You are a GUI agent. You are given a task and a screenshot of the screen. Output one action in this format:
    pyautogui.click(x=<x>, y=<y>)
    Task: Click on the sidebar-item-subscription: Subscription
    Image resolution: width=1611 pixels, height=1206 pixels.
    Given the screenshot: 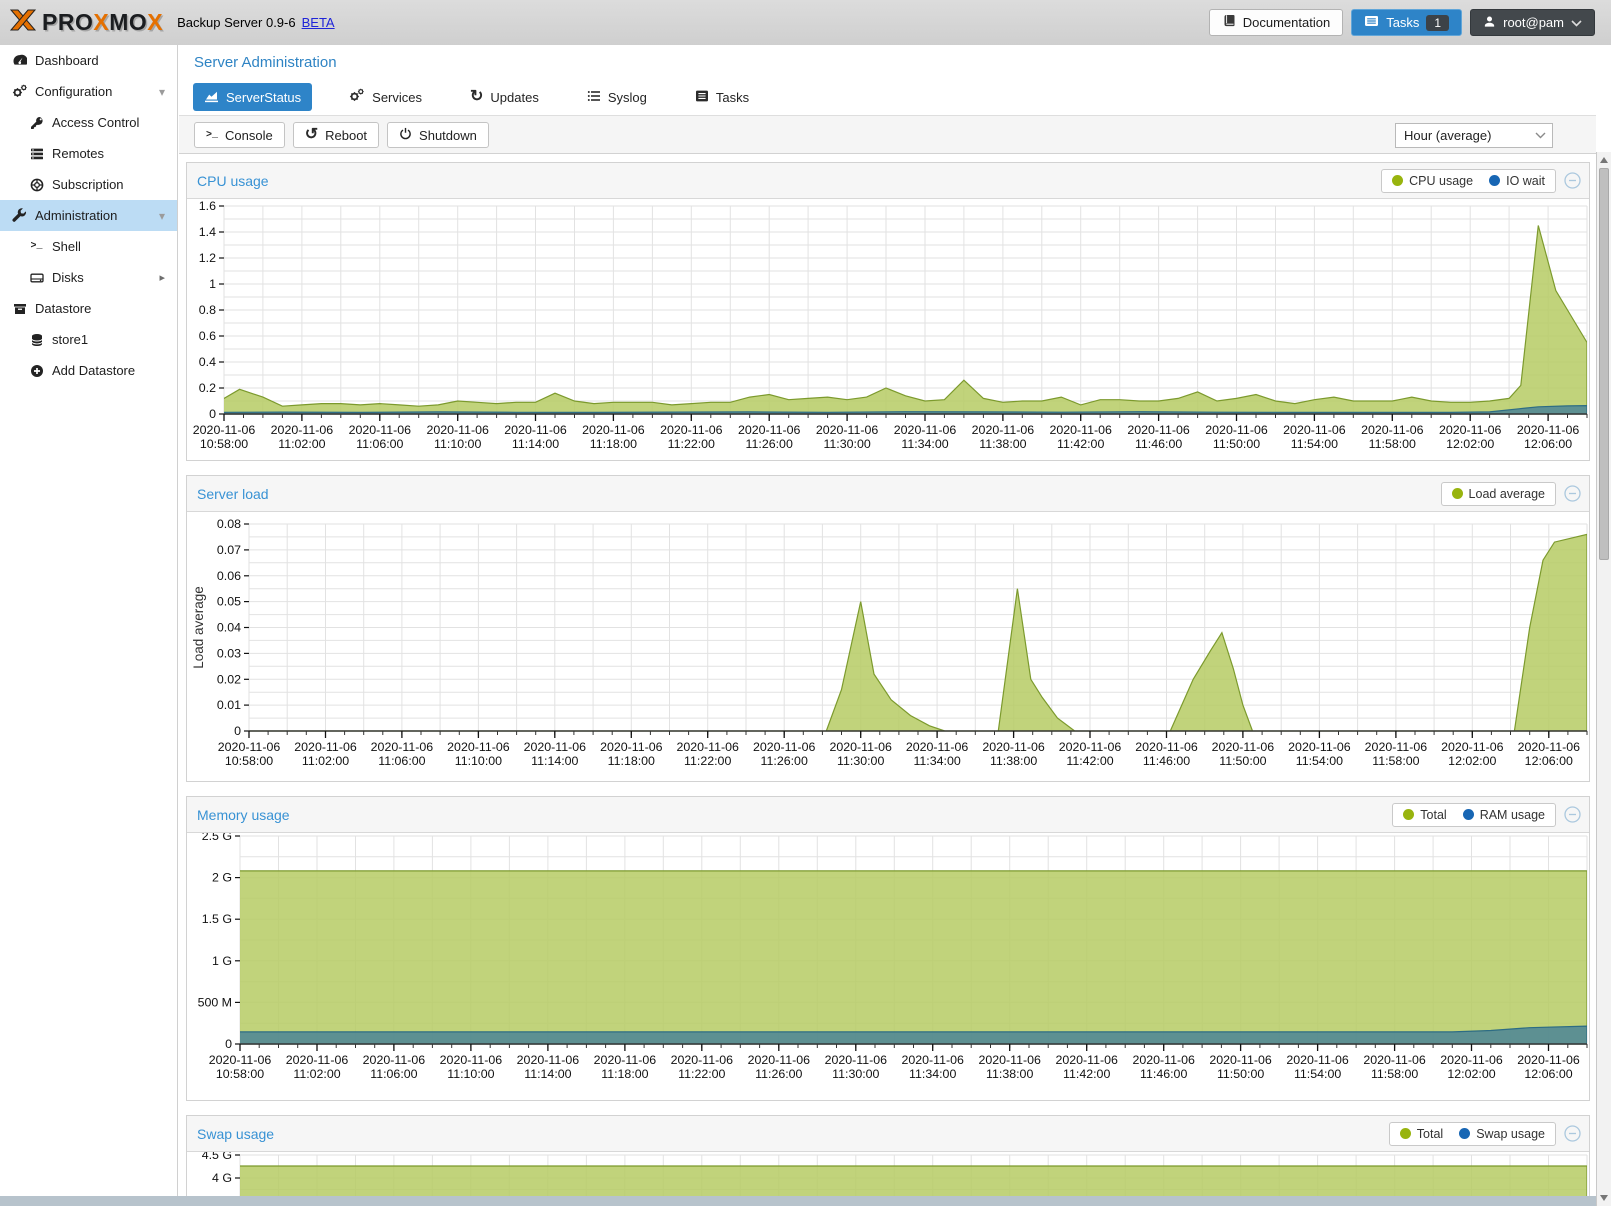 What is the action you would take?
    pyautogui.click(x=88, y=184)
    